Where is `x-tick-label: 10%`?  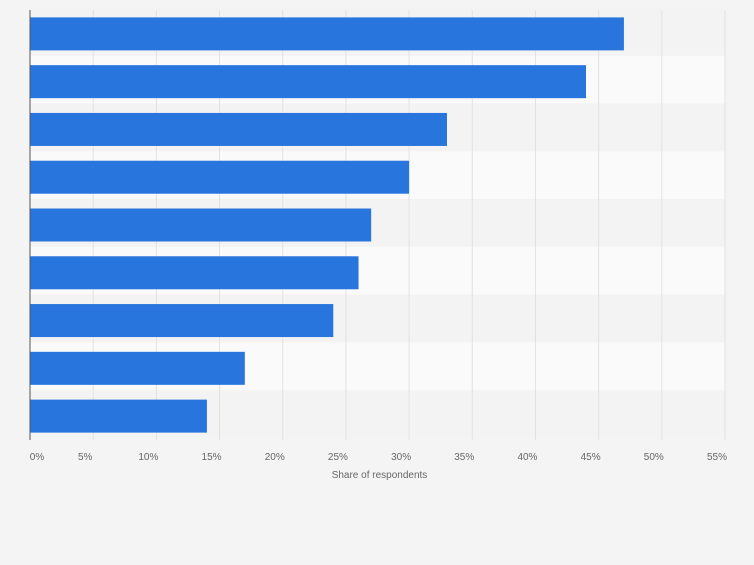 x-tick-label: 10% is located at coordinates (148, 457).